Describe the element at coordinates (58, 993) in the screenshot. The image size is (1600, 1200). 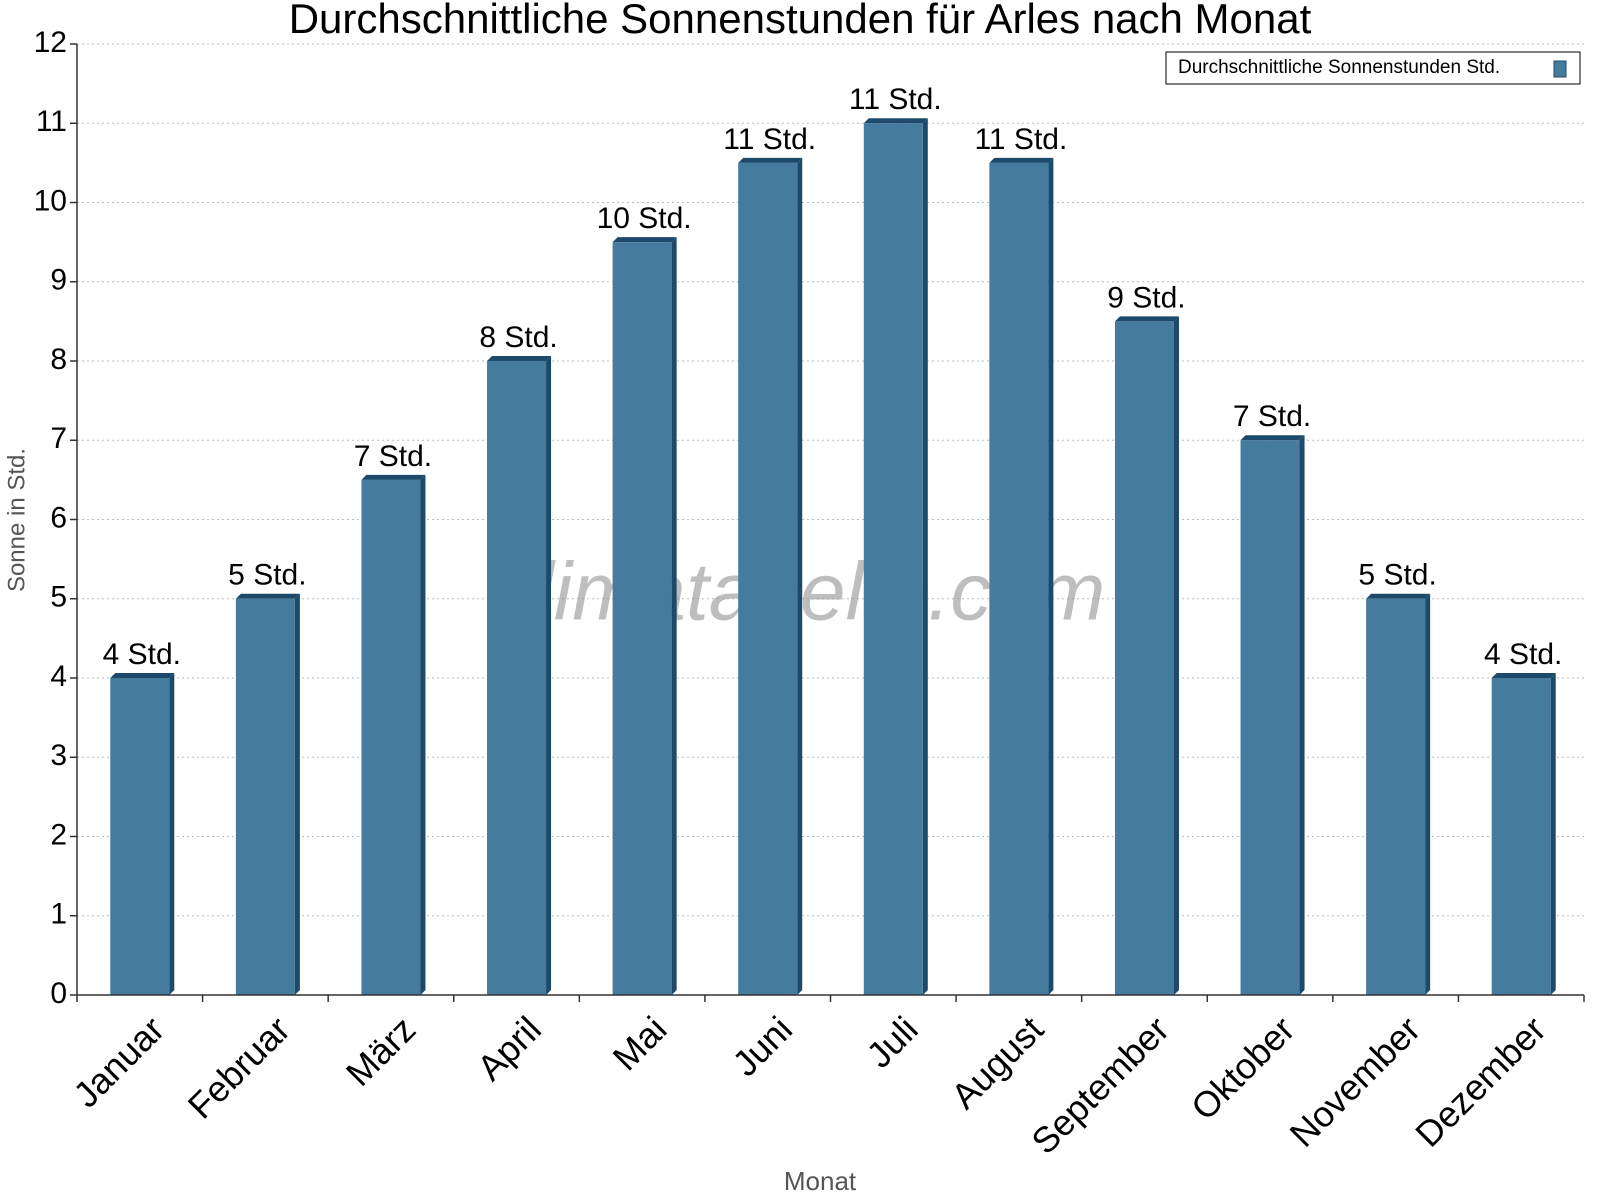
I see `y-tick-label: 0` at that location.